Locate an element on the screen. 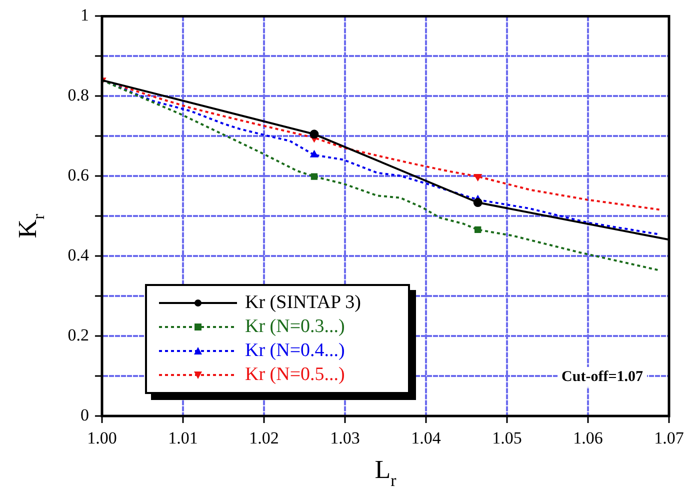 Image resolution: width=691 pixels, height=495 pixels. y-tick-label: 1 is located at coordinates (84, 15).